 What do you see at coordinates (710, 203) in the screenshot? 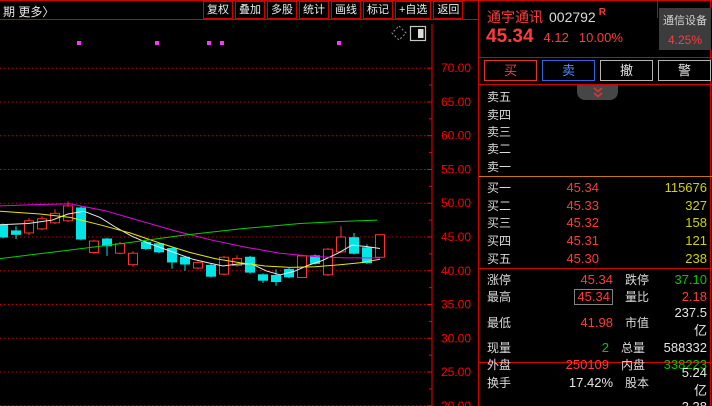
I see `panel-right-border` at bounding box center [710, 203].